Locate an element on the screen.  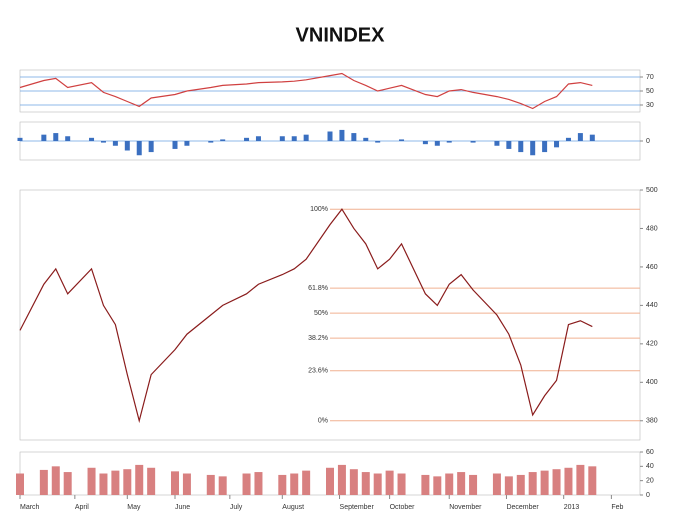
fib-label: 0% is located at coordinates (323, 421).